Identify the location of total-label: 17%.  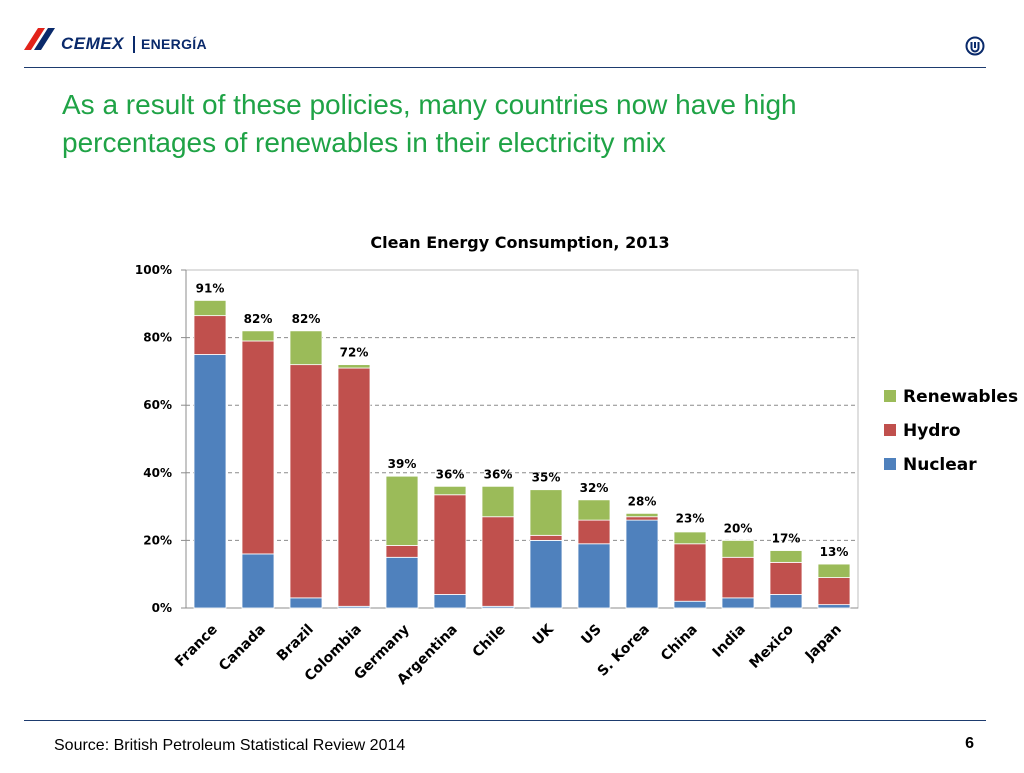
(786, 539).